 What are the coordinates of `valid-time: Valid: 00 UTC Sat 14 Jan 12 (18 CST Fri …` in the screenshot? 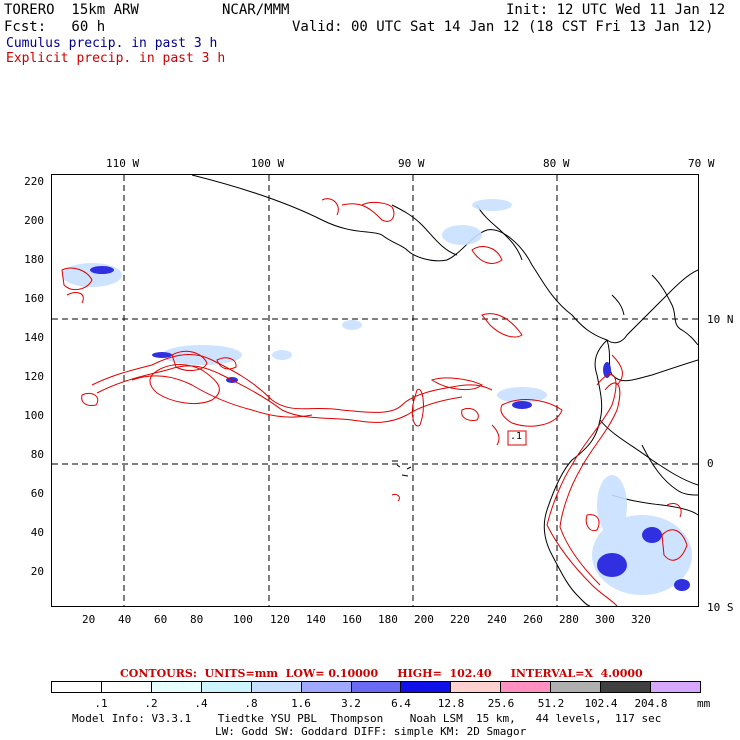 It's located at (503, 27).